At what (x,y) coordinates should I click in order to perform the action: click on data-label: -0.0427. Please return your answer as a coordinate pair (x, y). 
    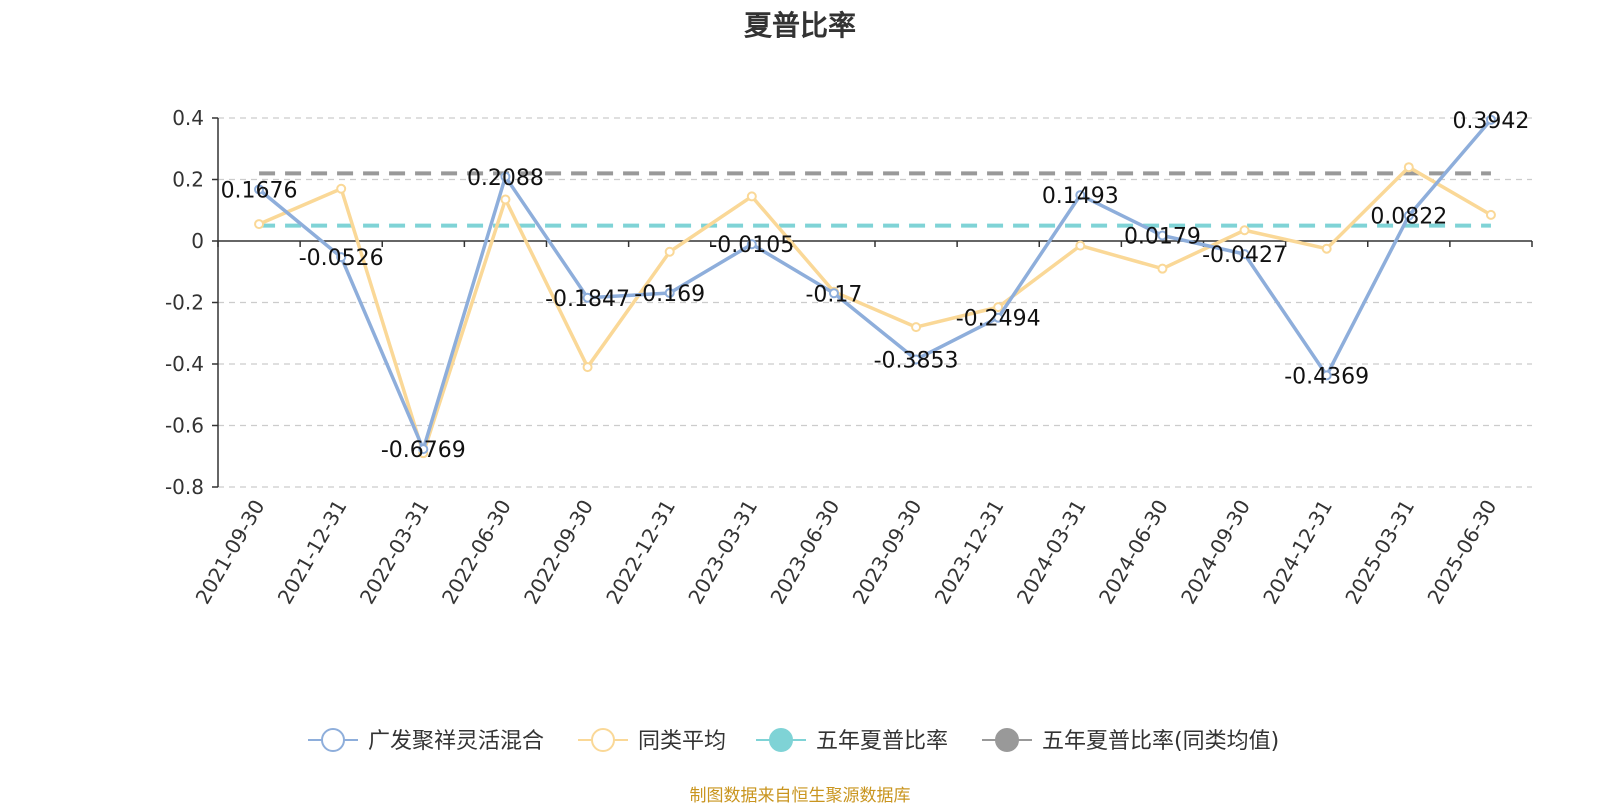
    Looking at the image, I should click on (1244, 255).